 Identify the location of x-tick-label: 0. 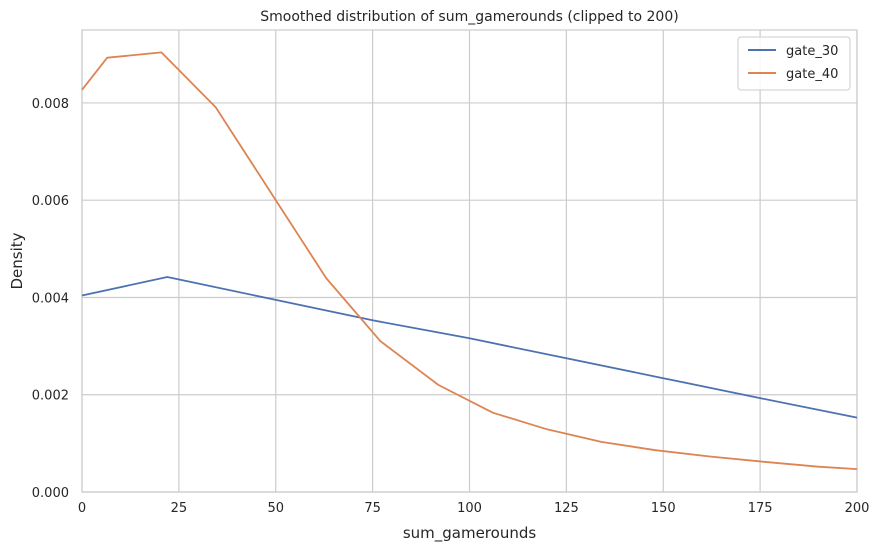
(82, 508).